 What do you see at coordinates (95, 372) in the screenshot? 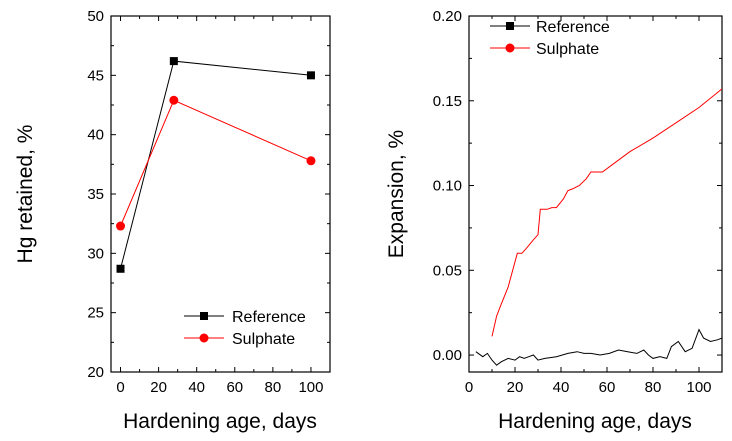
I see `y-tick-label: 20` at bounding box center [95, 372].